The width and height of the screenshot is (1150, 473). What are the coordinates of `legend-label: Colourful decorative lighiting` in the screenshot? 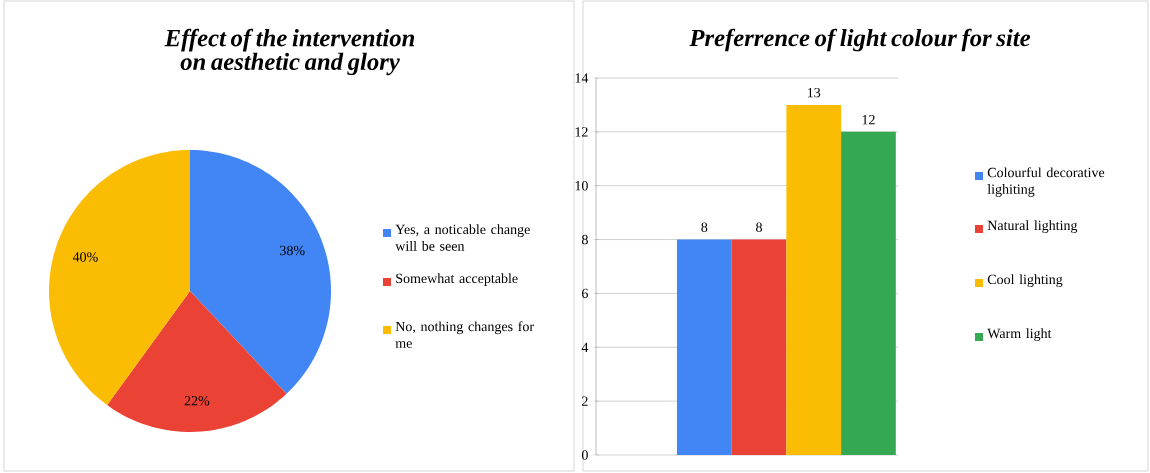 It's located at (1046, 182).